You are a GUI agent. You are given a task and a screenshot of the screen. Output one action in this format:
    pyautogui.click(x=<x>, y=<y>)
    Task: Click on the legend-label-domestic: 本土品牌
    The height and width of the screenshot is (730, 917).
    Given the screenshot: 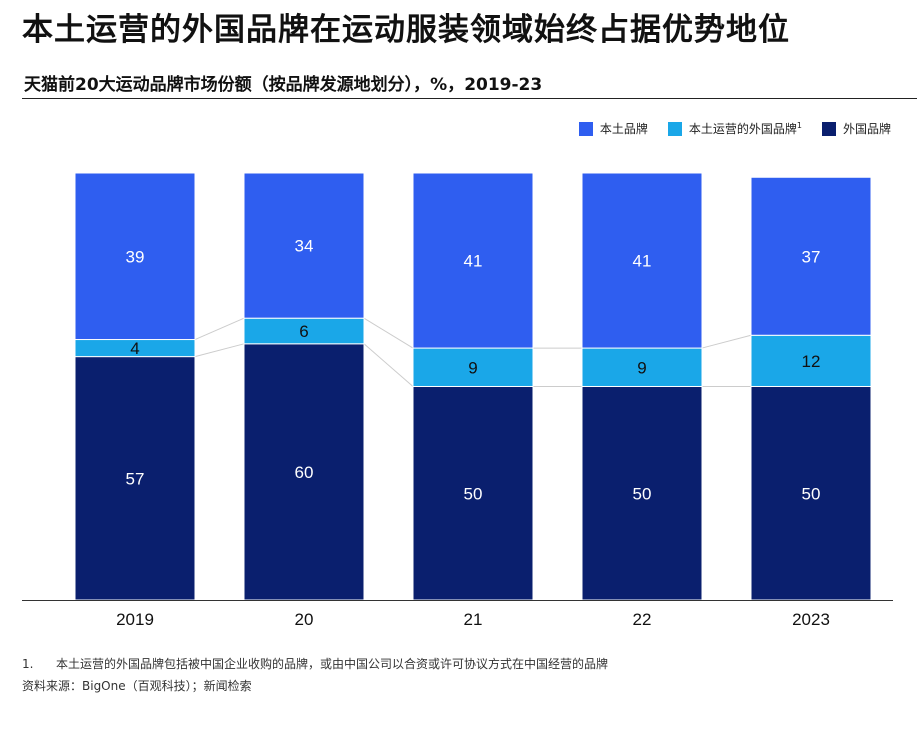 What is the action you would take?
    pyautogui.click(x=623, y=129)
    